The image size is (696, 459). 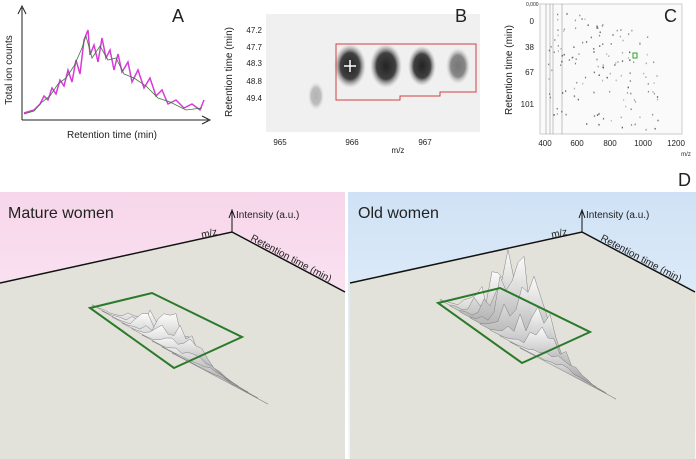 What do you see at coordinates (532, 5) in the screenshot?
I see `y-tick-label: 0,000` at bounding box center [532, 5].